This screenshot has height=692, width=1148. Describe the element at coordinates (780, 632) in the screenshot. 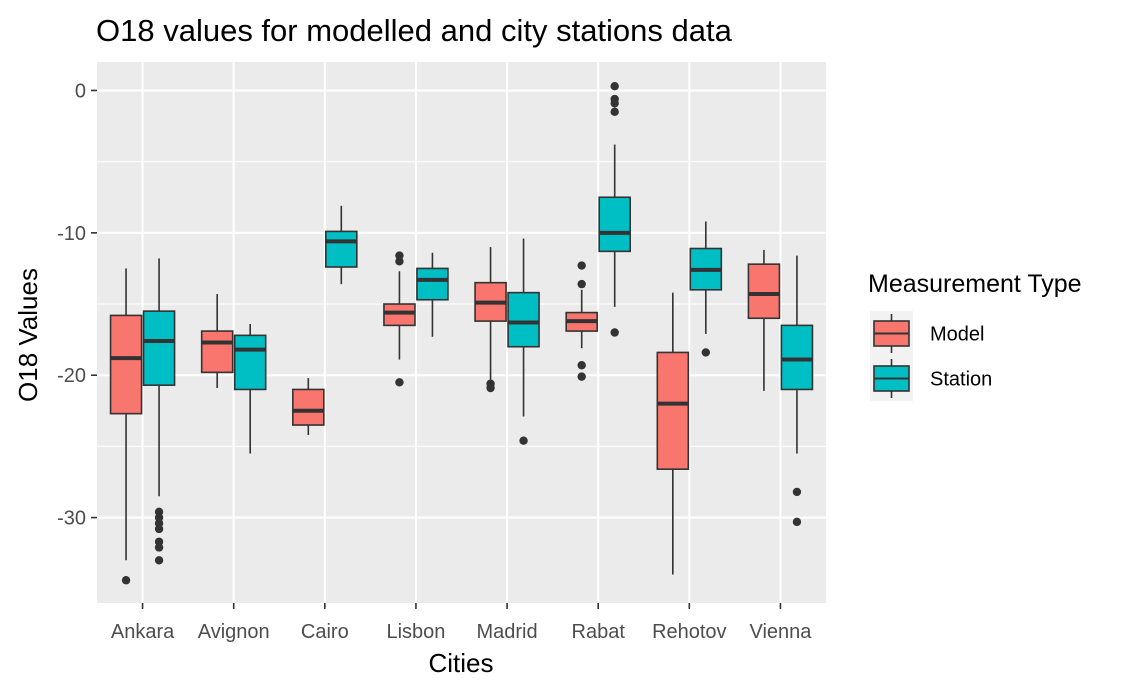

I see `x-tick-label: Vienna` at that location.